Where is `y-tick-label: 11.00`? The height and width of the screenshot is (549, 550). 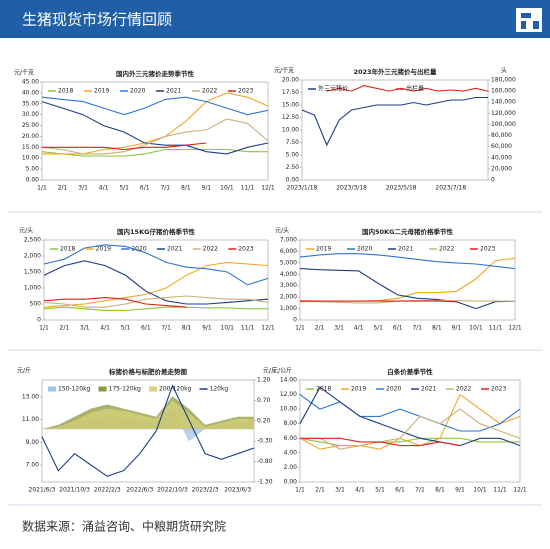
y-tick-label: 11.00 is located at coordinates (30, 419).